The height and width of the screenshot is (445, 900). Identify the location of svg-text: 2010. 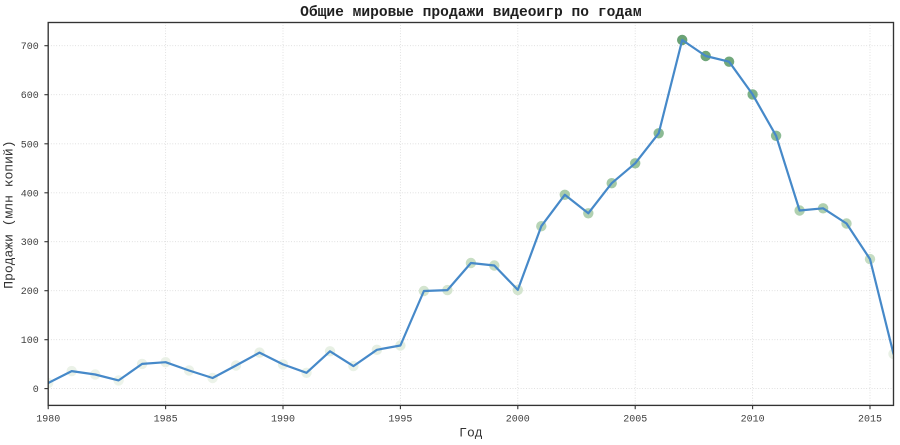
(753, 420).